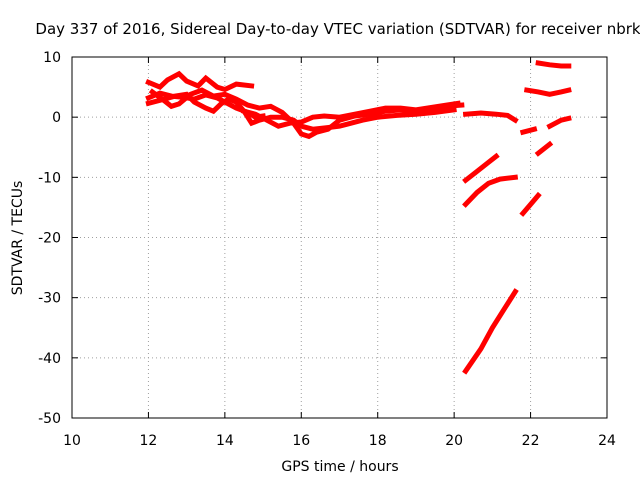 Image resolution: width=640 pixels, height=480 pixels. I want to click on y-tick-label: -40, so click(49, 359).